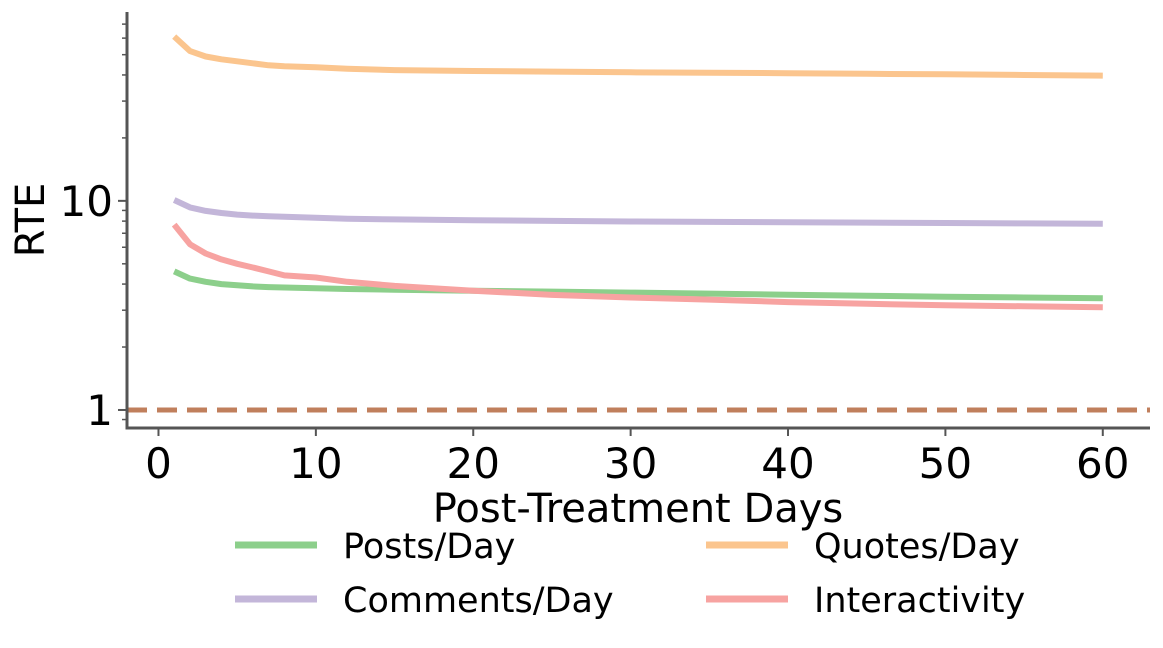 This screenshot has height=648, width=1163. I want to click on legend-label: Comments/Day, so click(478, 601).